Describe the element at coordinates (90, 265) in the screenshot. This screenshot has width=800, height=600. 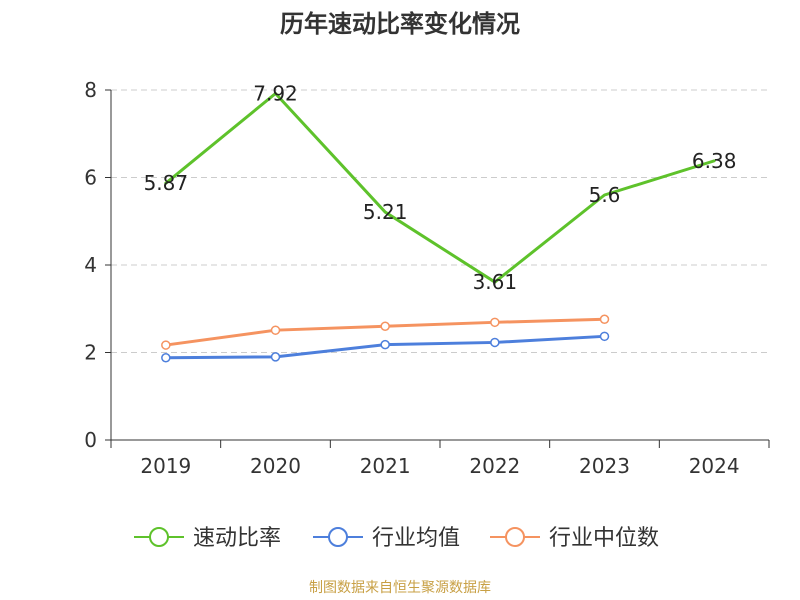
I see `y-tick-label: 4` at that location.